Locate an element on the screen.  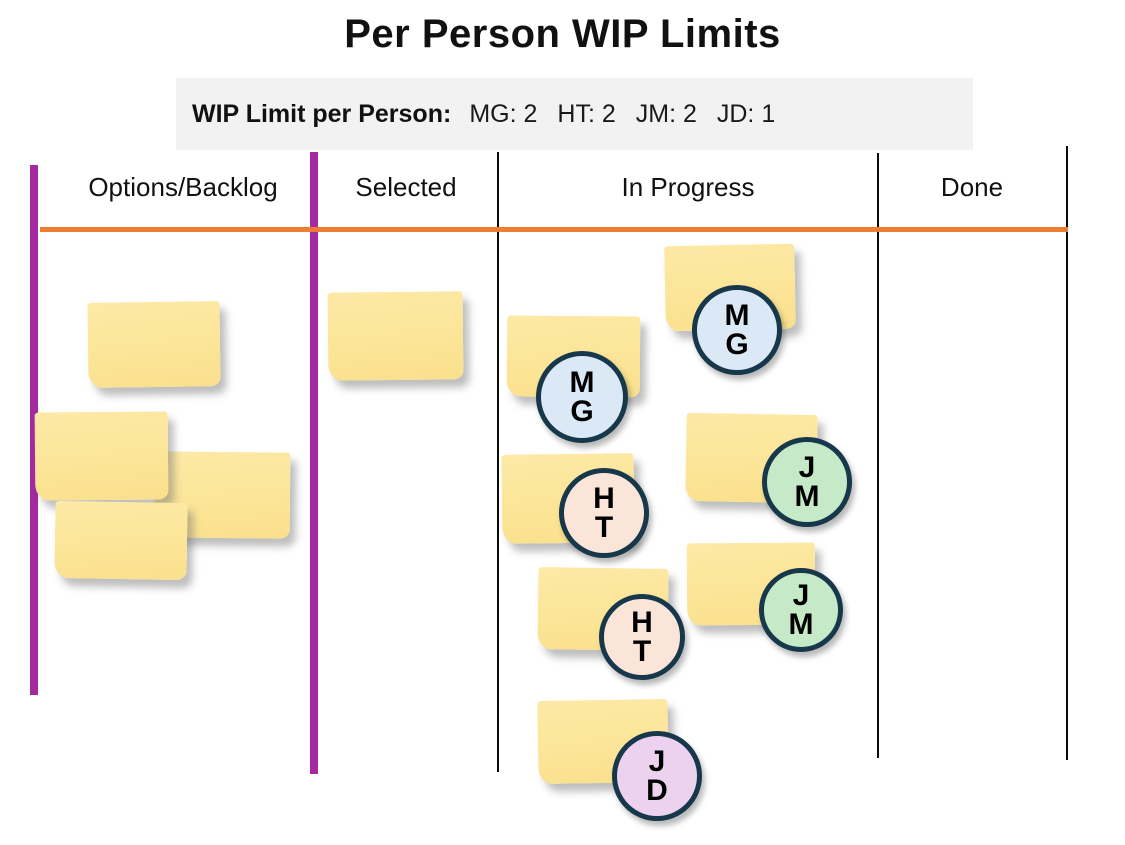
header-underline is located at coordinates (554, 229).